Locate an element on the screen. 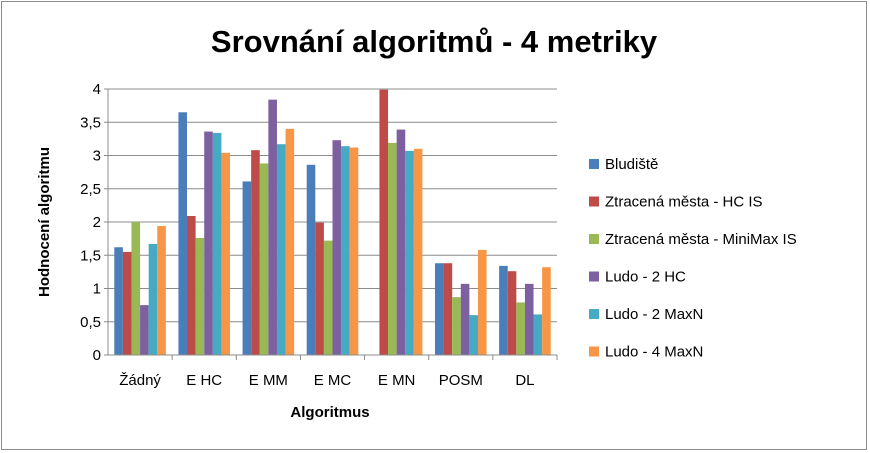 The image size is (870, 453). x-axis-title: Algoritmus is located at coordinates (329, 412).